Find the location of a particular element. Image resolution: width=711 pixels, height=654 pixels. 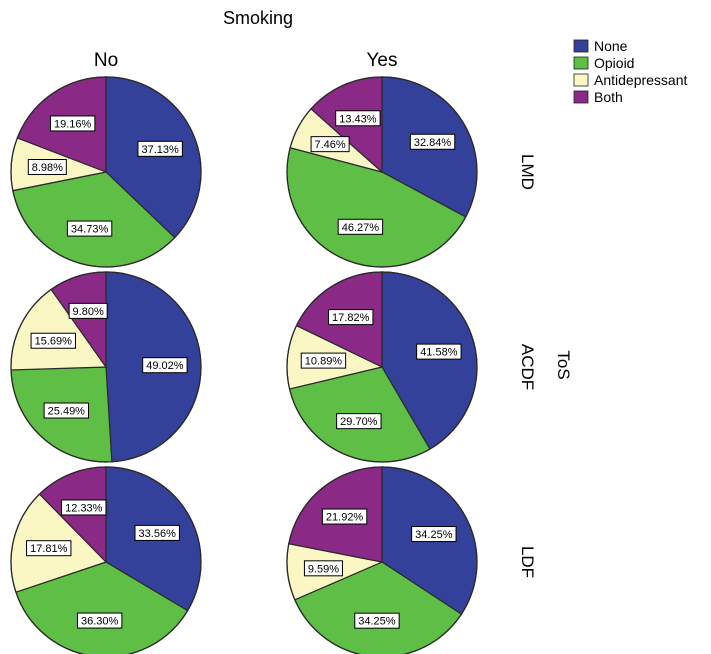

pie-label-none: 37.13% is located at coordinates (160, 148).